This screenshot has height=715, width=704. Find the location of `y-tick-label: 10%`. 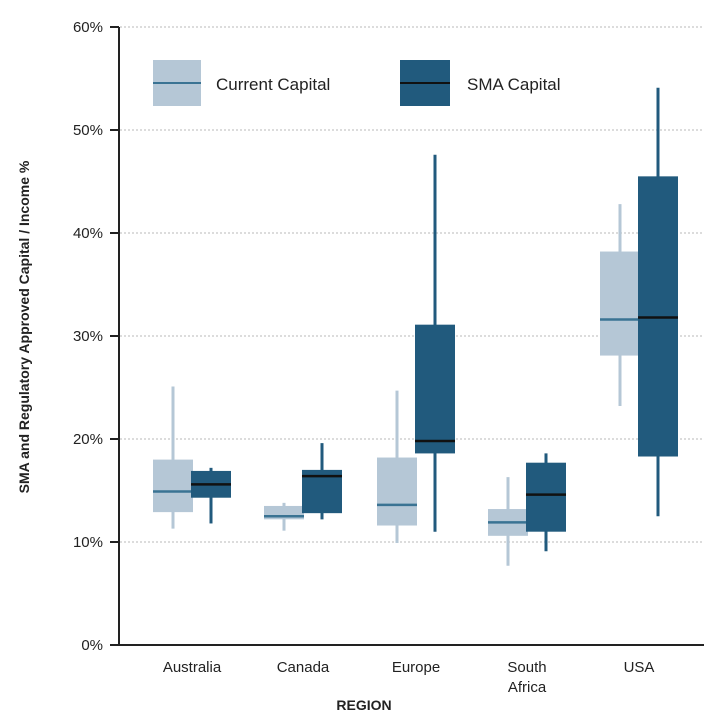

y-tick-label: 10% is located at coordinates (88, 542).